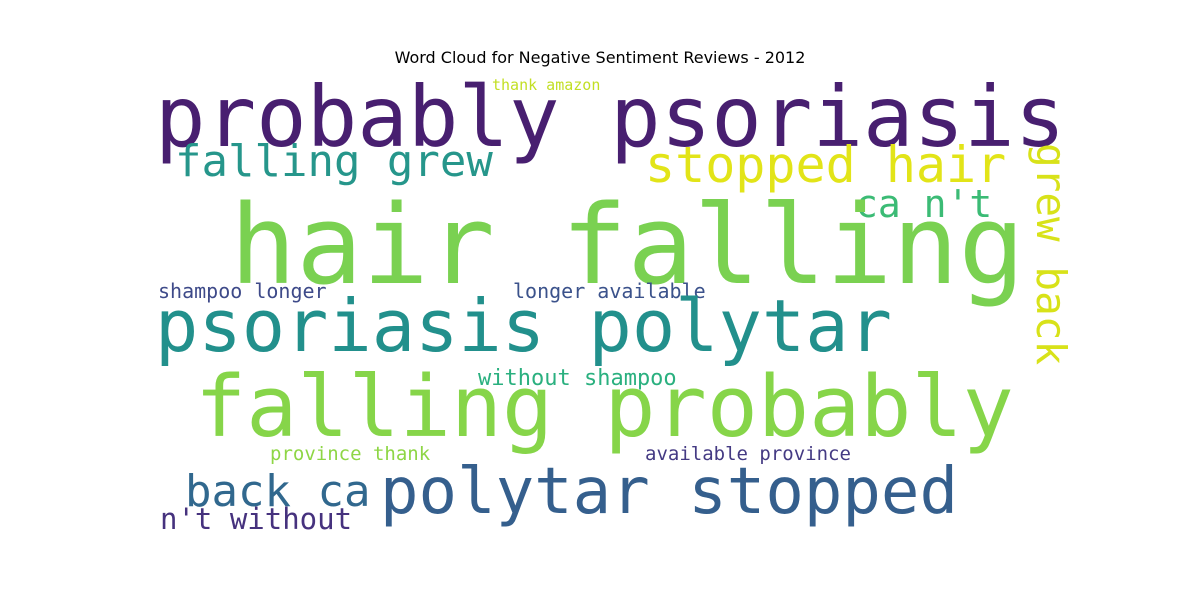 Image resolution: width=1200 pixels, height=600 pixels. Describe the element at coordinates (278, 491) in the screenshot. I see `word-back-ca: back ca` at that location.